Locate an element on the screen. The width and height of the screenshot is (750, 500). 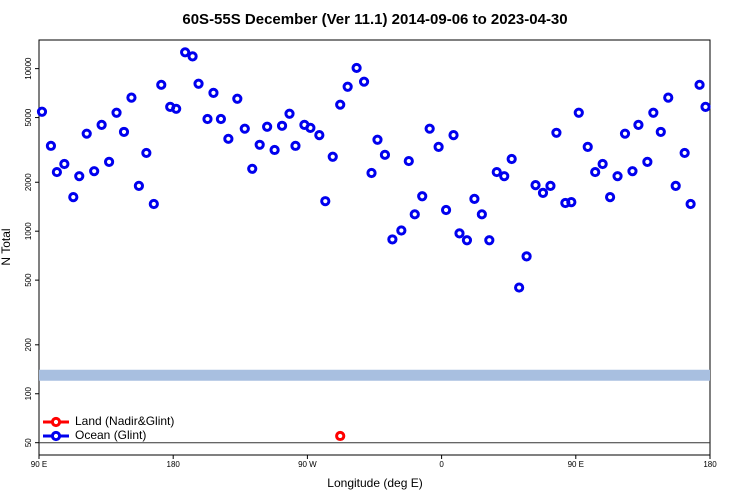
legend-label: Ocean (Glint) is located at coordinates (110, 435).